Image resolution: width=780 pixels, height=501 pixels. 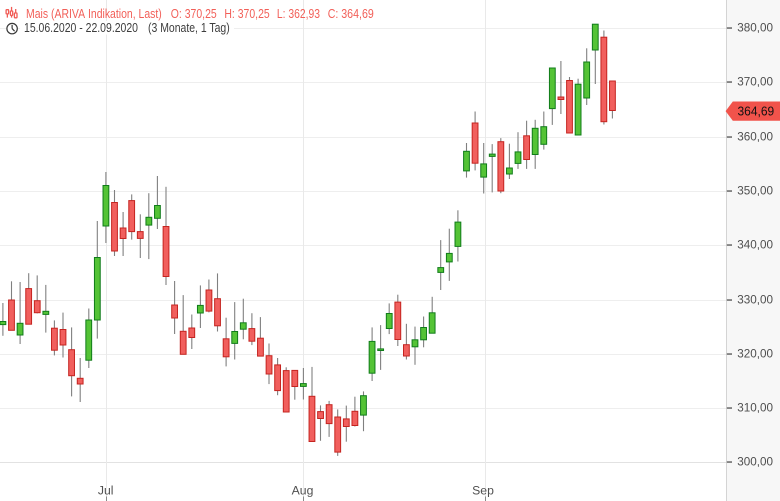 What do you see at coordinates (483, 491) in the screenshot?
I see `svg-text: Sep` at bounding box center [483, 491].